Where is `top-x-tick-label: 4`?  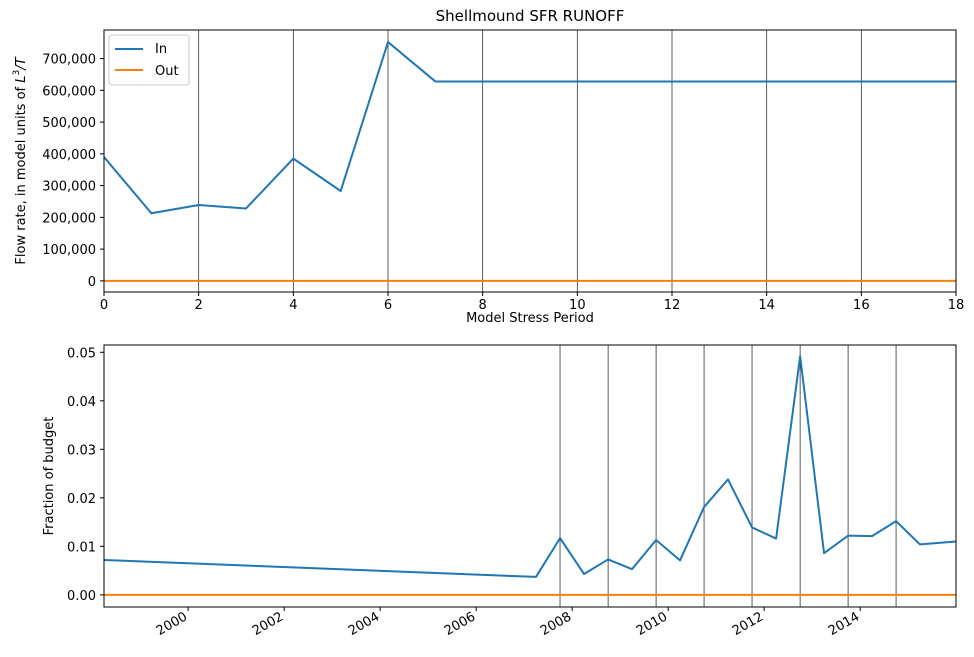
top-x-tick-label: 4 is located at coordinates (293, 305).